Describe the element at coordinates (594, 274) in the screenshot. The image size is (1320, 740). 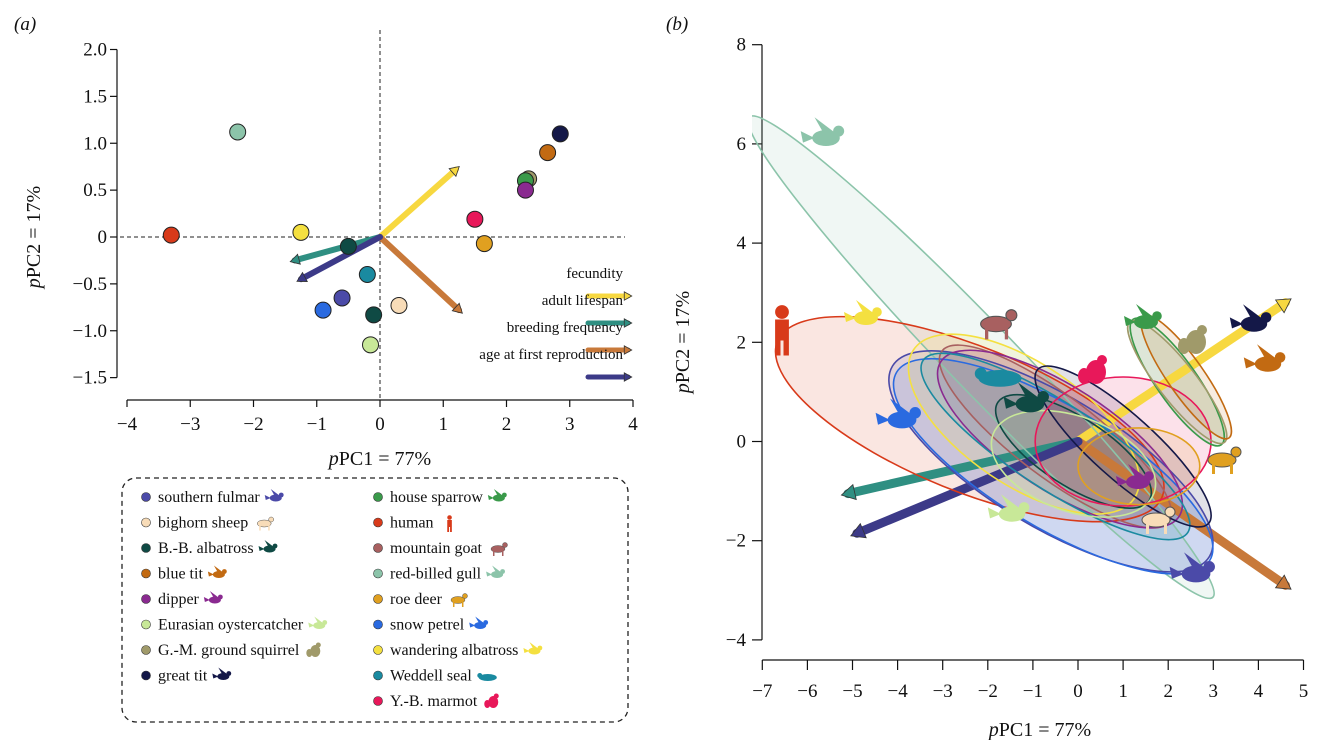
I see `arrow-legend-label-fecundity: fecundity` at that location.